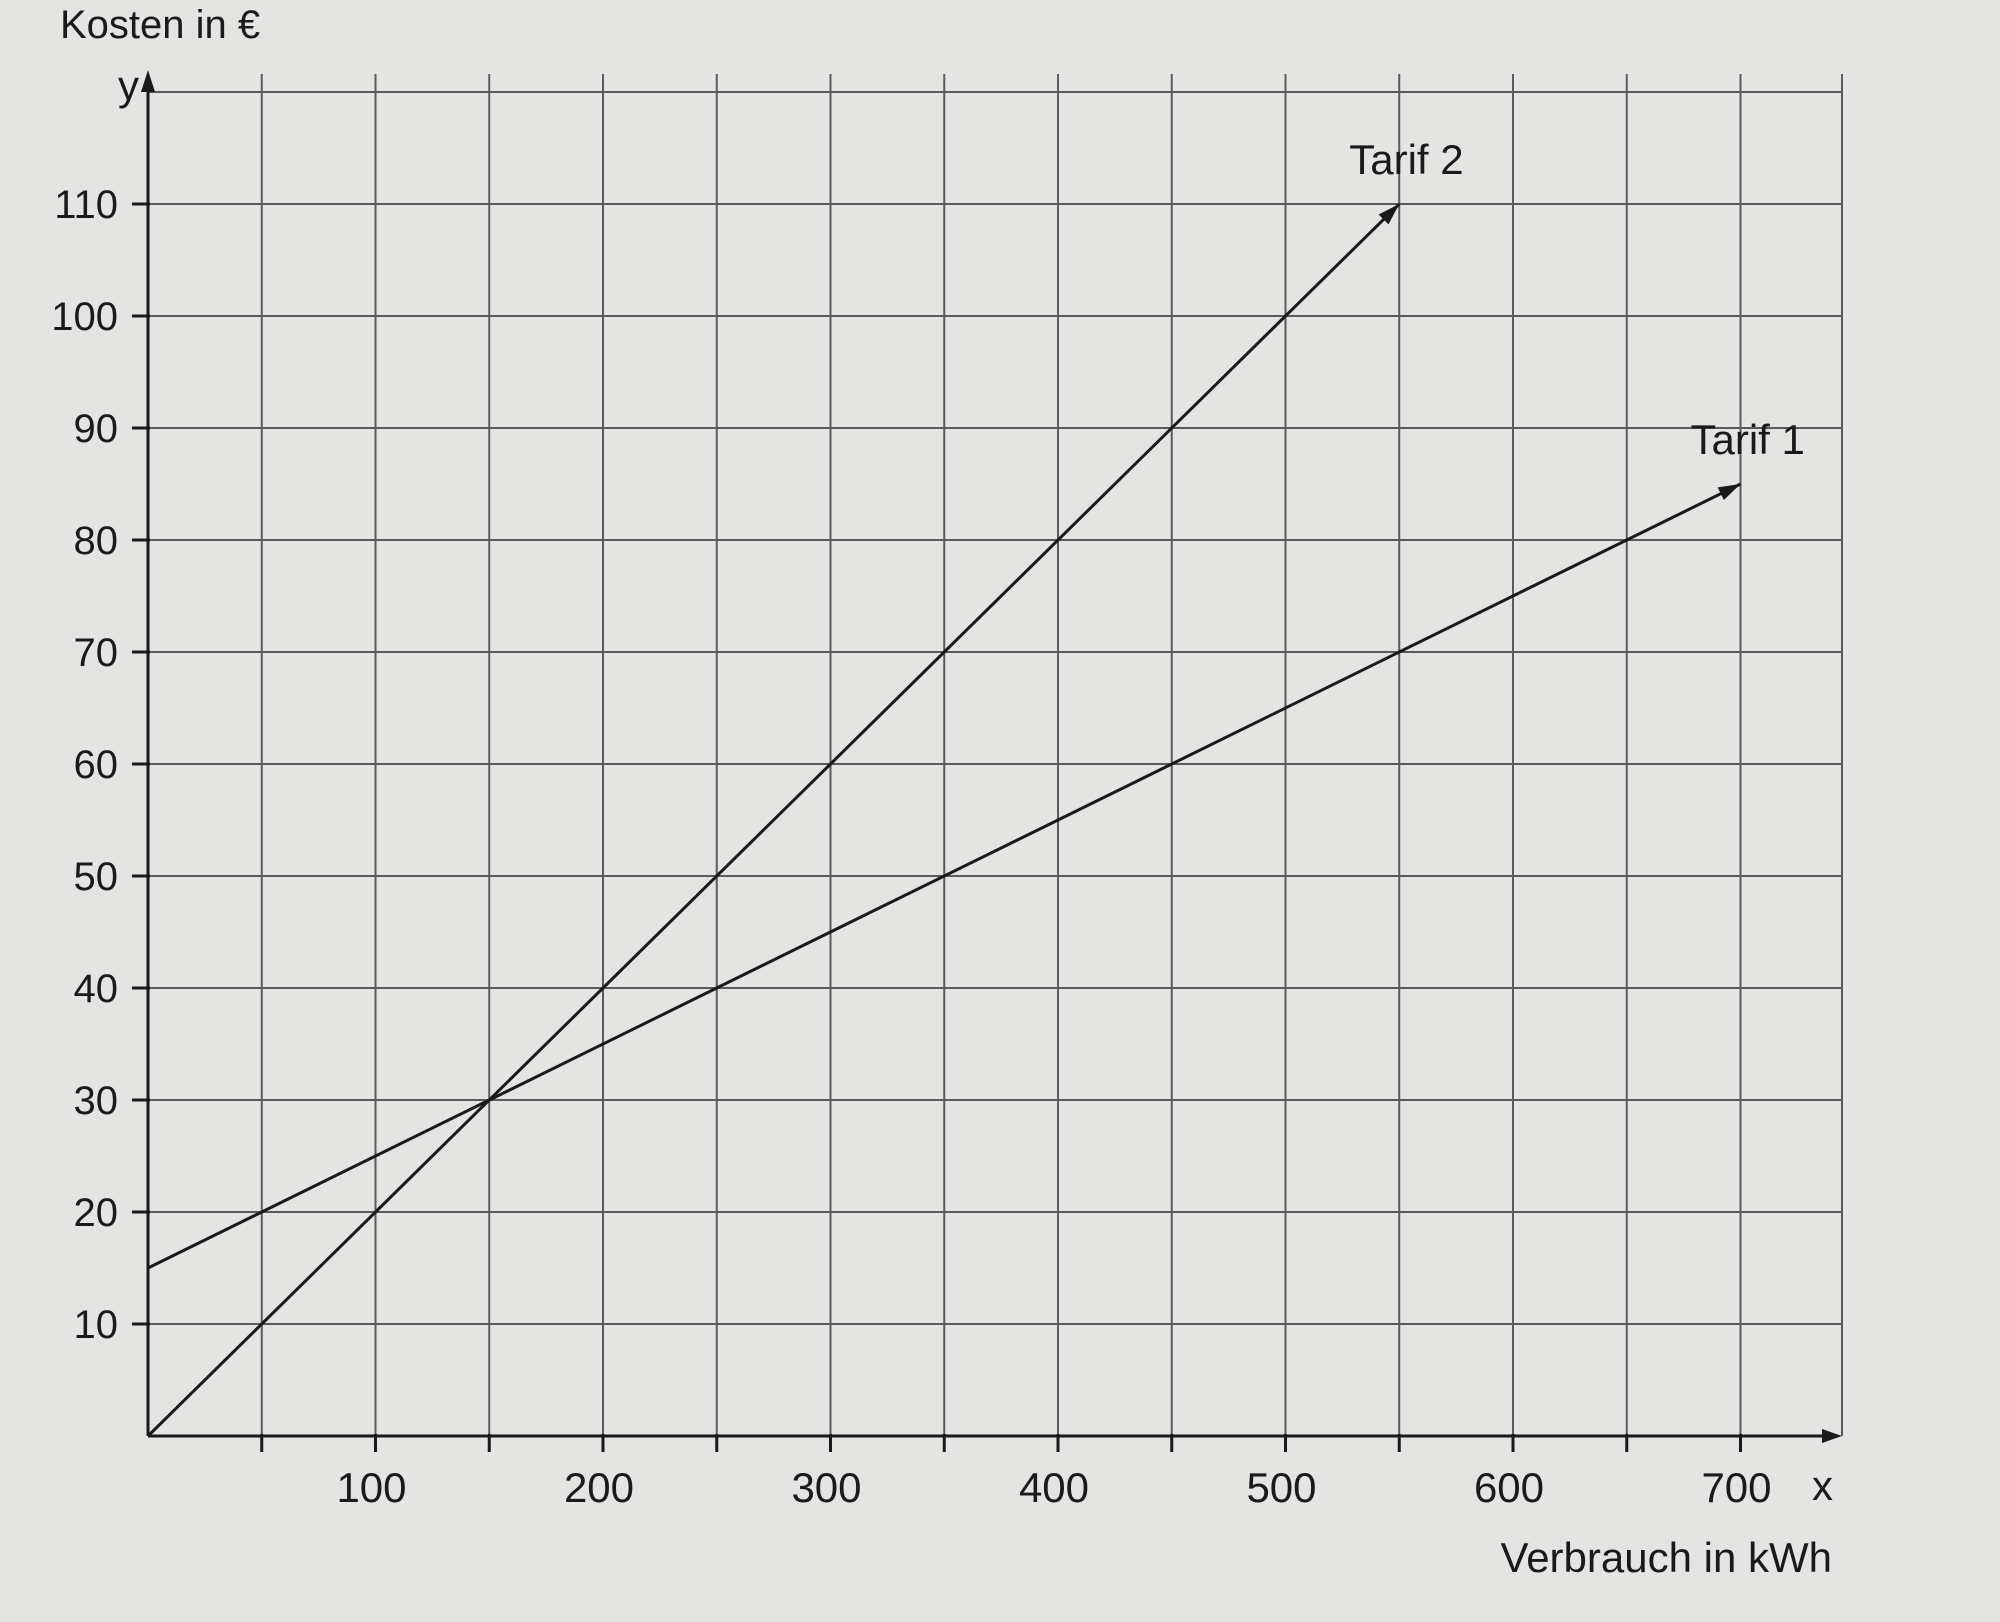 This screenshot has height=1622, width=2000. I want to click on y-axis-arrowhead, so click(148, 81).